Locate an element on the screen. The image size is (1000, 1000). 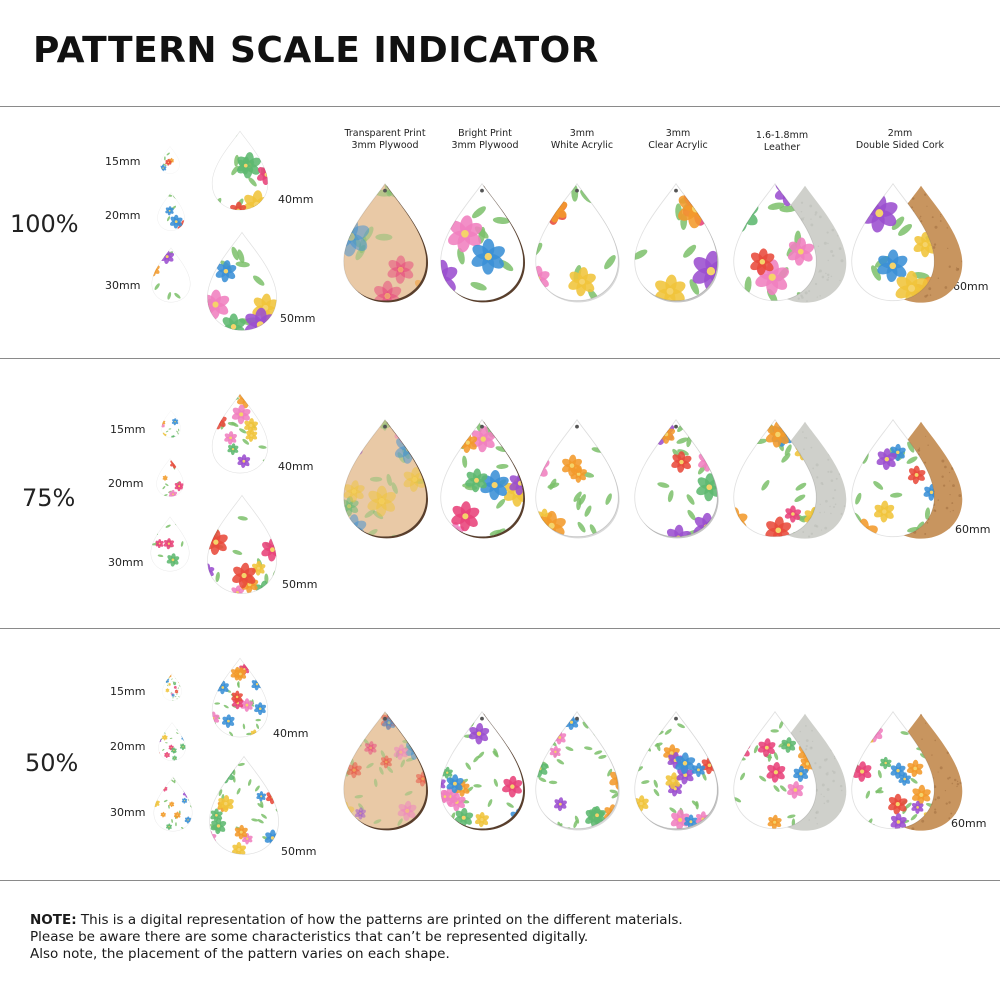
scale-label: 75% is located at coordinates (49, 498).